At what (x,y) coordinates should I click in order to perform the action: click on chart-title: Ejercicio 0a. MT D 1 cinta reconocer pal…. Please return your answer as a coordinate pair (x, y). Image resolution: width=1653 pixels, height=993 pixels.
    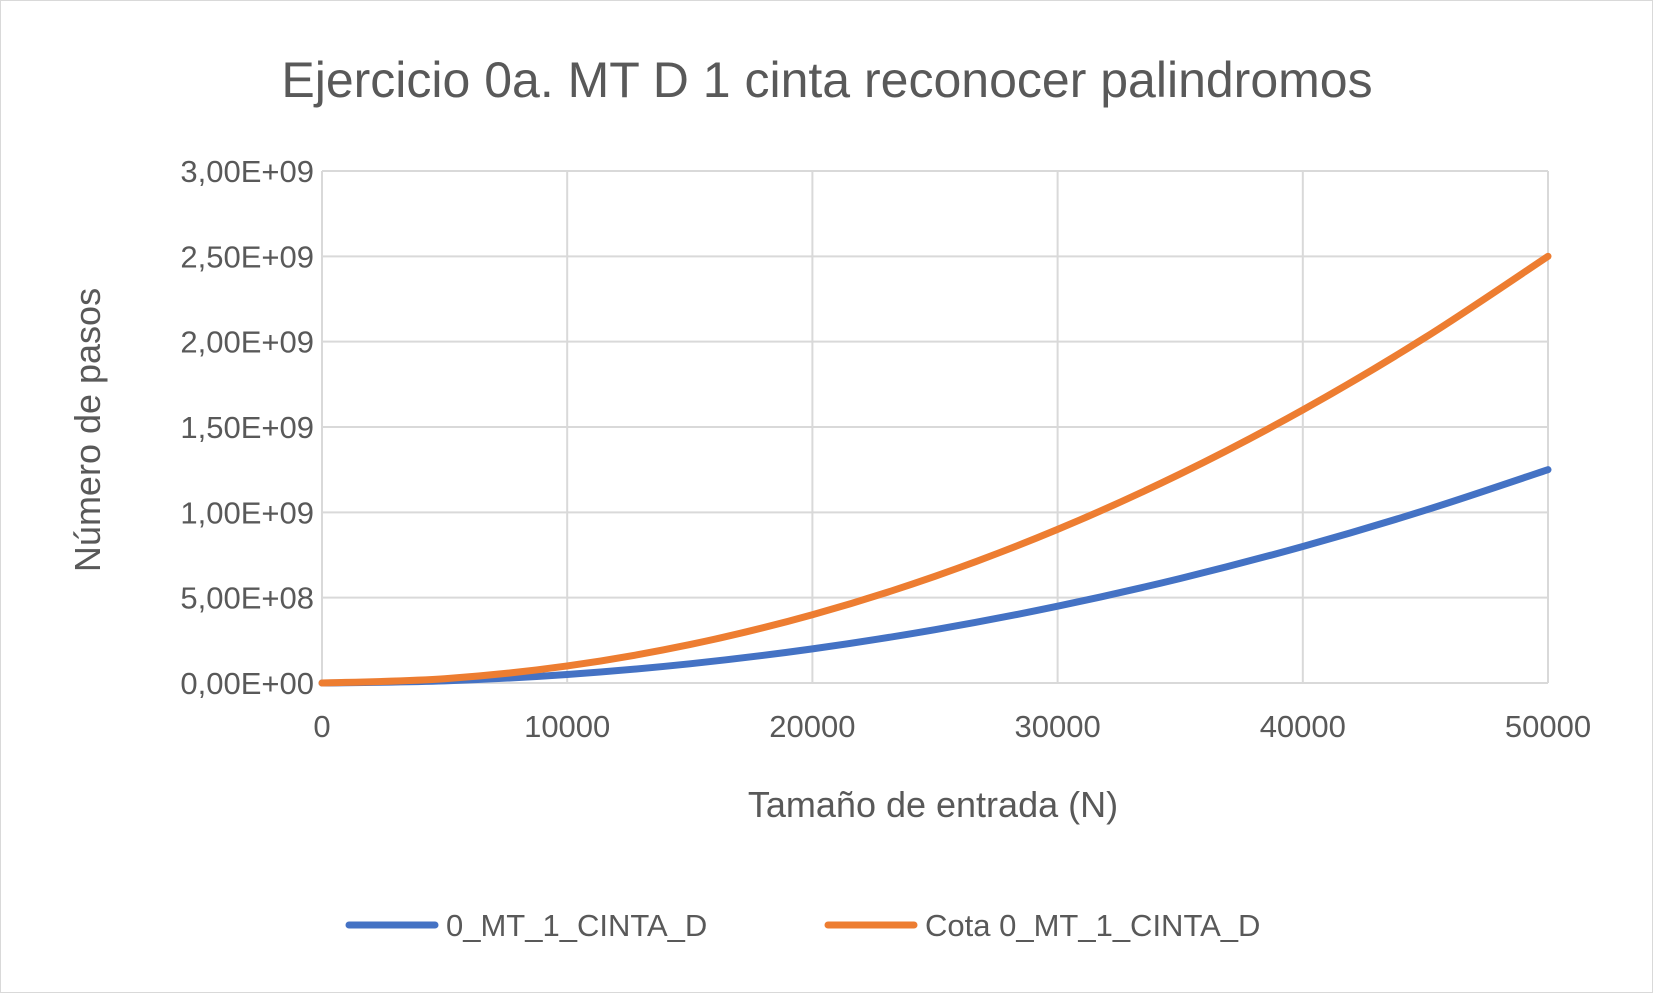
    Looking at the image, I should click on (826, 80).